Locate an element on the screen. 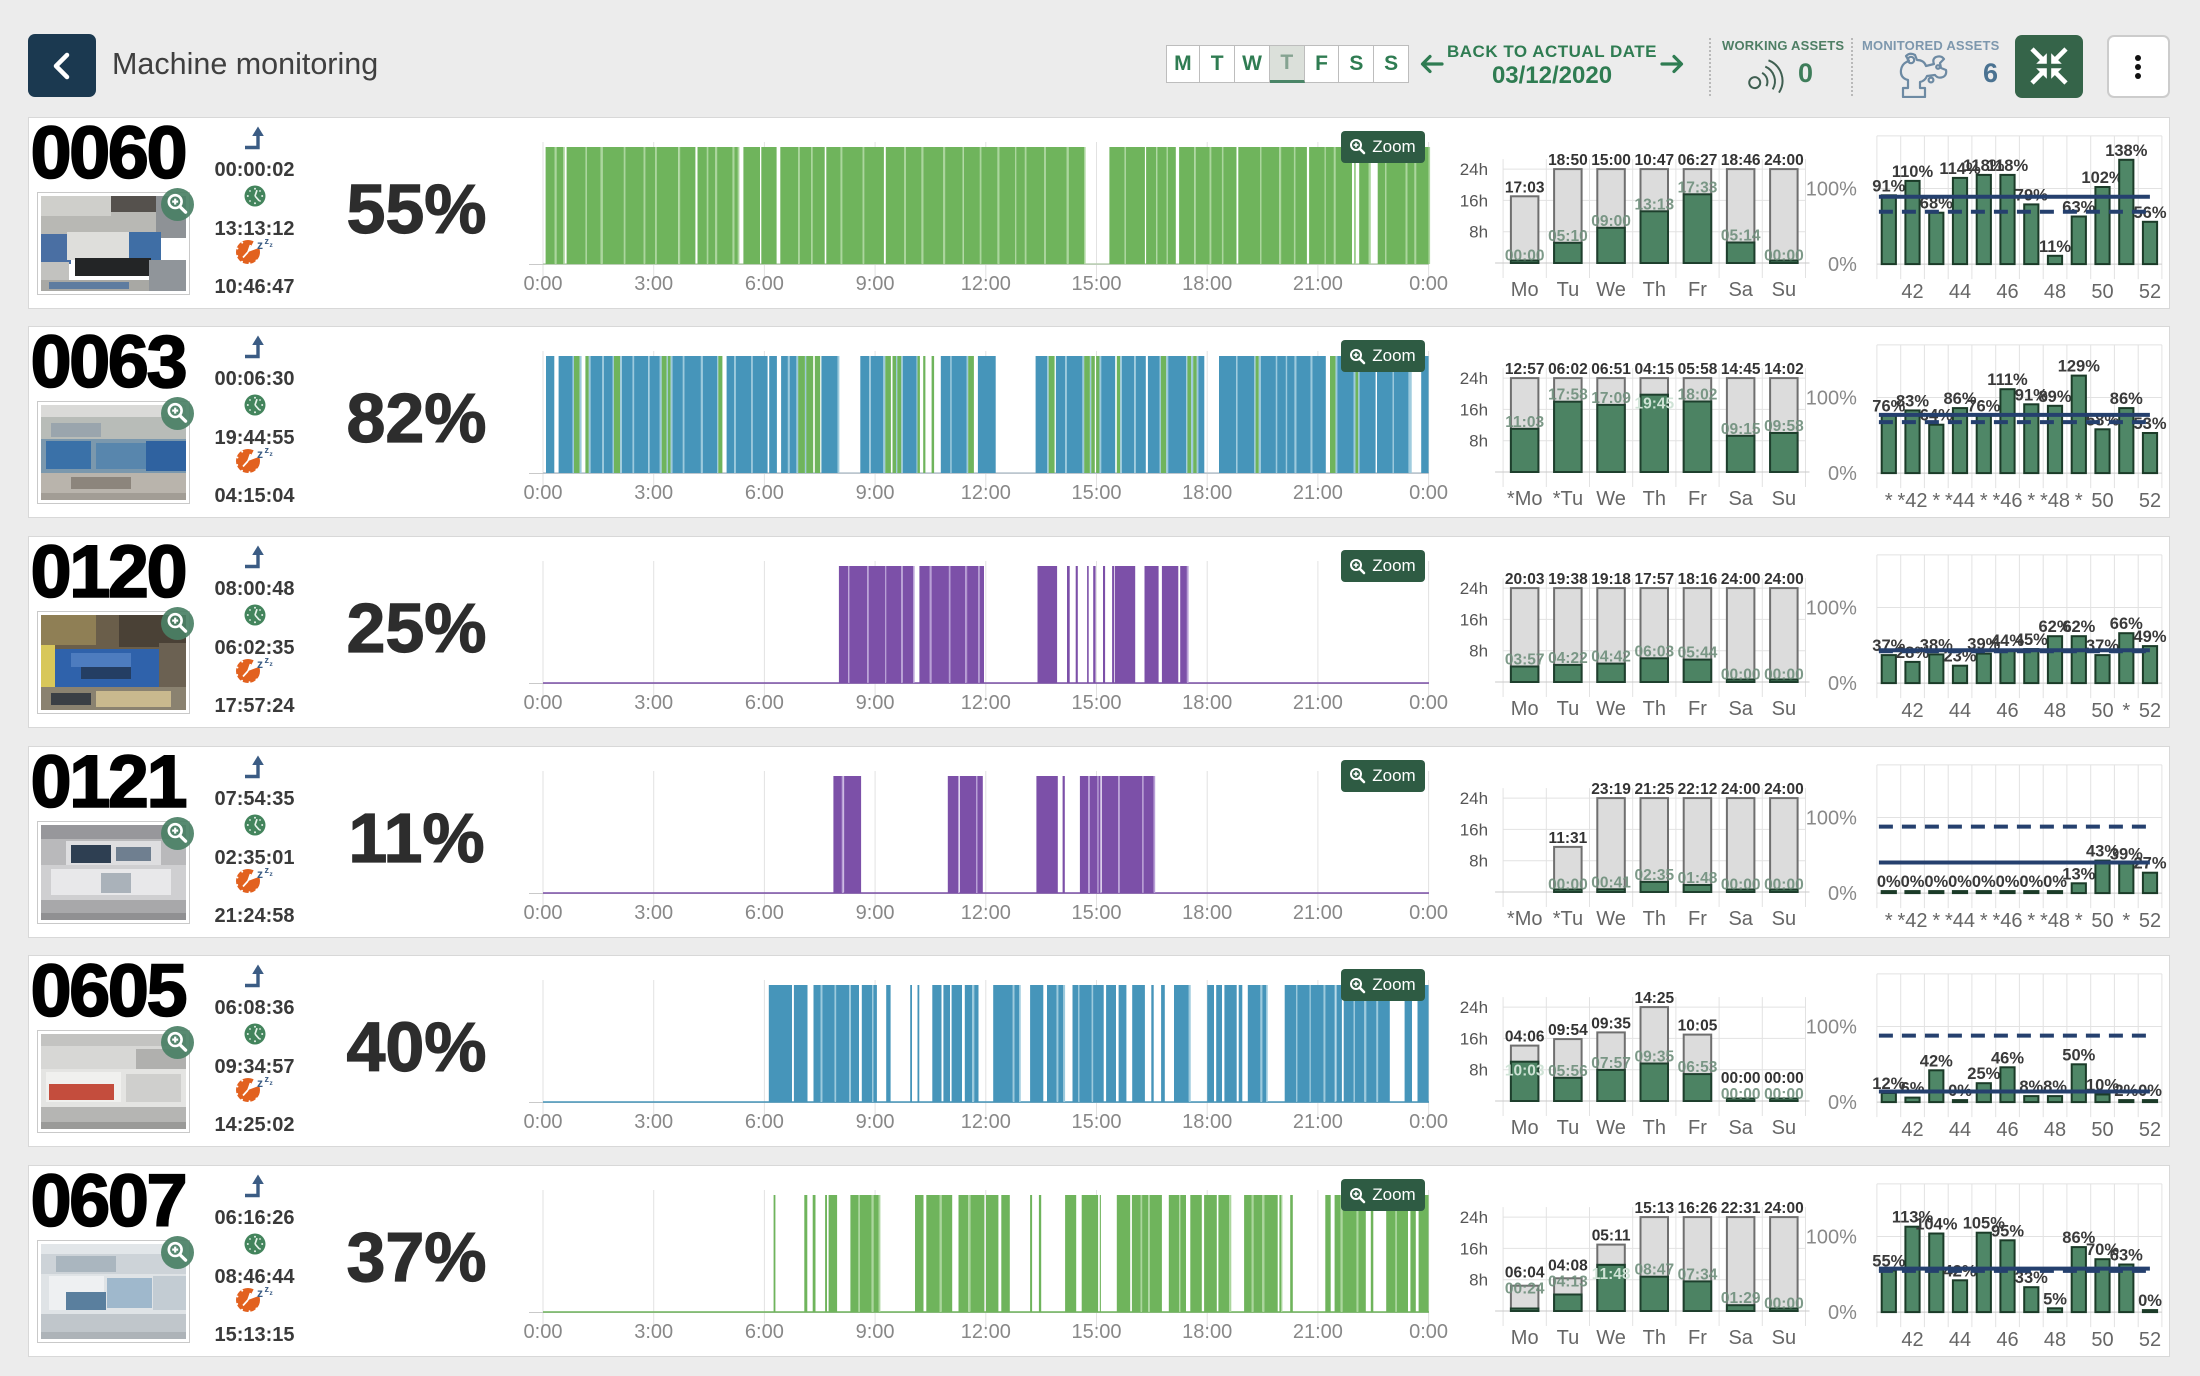 This screenshot has height=1376, width=2200. svg-text: 8h is located at coordinates (1478, 860).